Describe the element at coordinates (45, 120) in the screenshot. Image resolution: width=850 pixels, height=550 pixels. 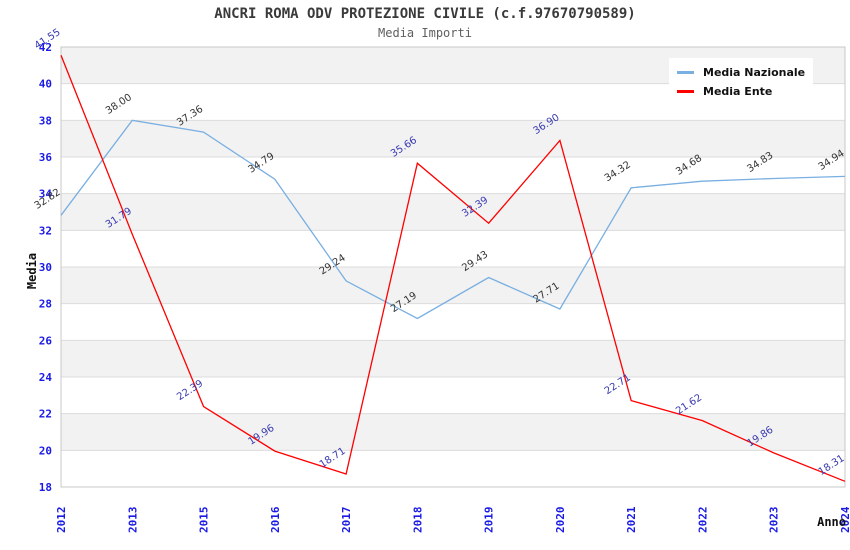
I see `y-tick-label: 38` at that location.